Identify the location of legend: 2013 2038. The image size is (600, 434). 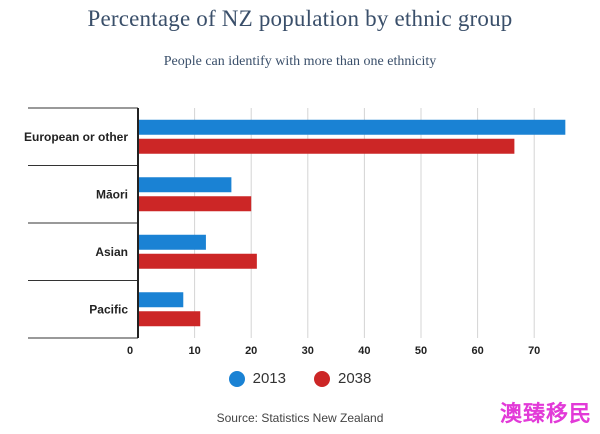
(300, 378).